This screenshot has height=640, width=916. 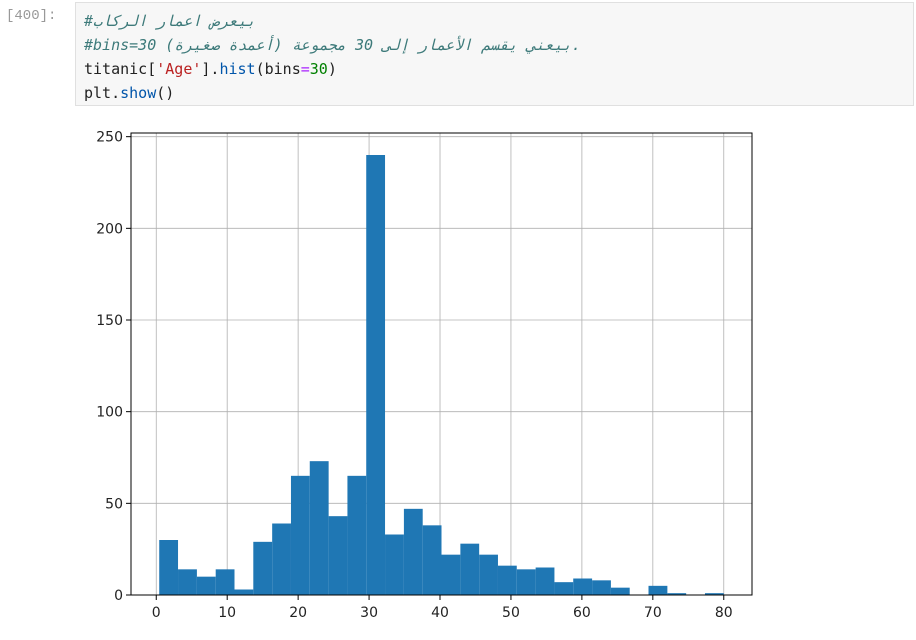 What do you see at coordinates (494, 21) in the screenshot?
I see `code-line: #بيعرض اعمار الركاب` at bounding box center [494, 21].